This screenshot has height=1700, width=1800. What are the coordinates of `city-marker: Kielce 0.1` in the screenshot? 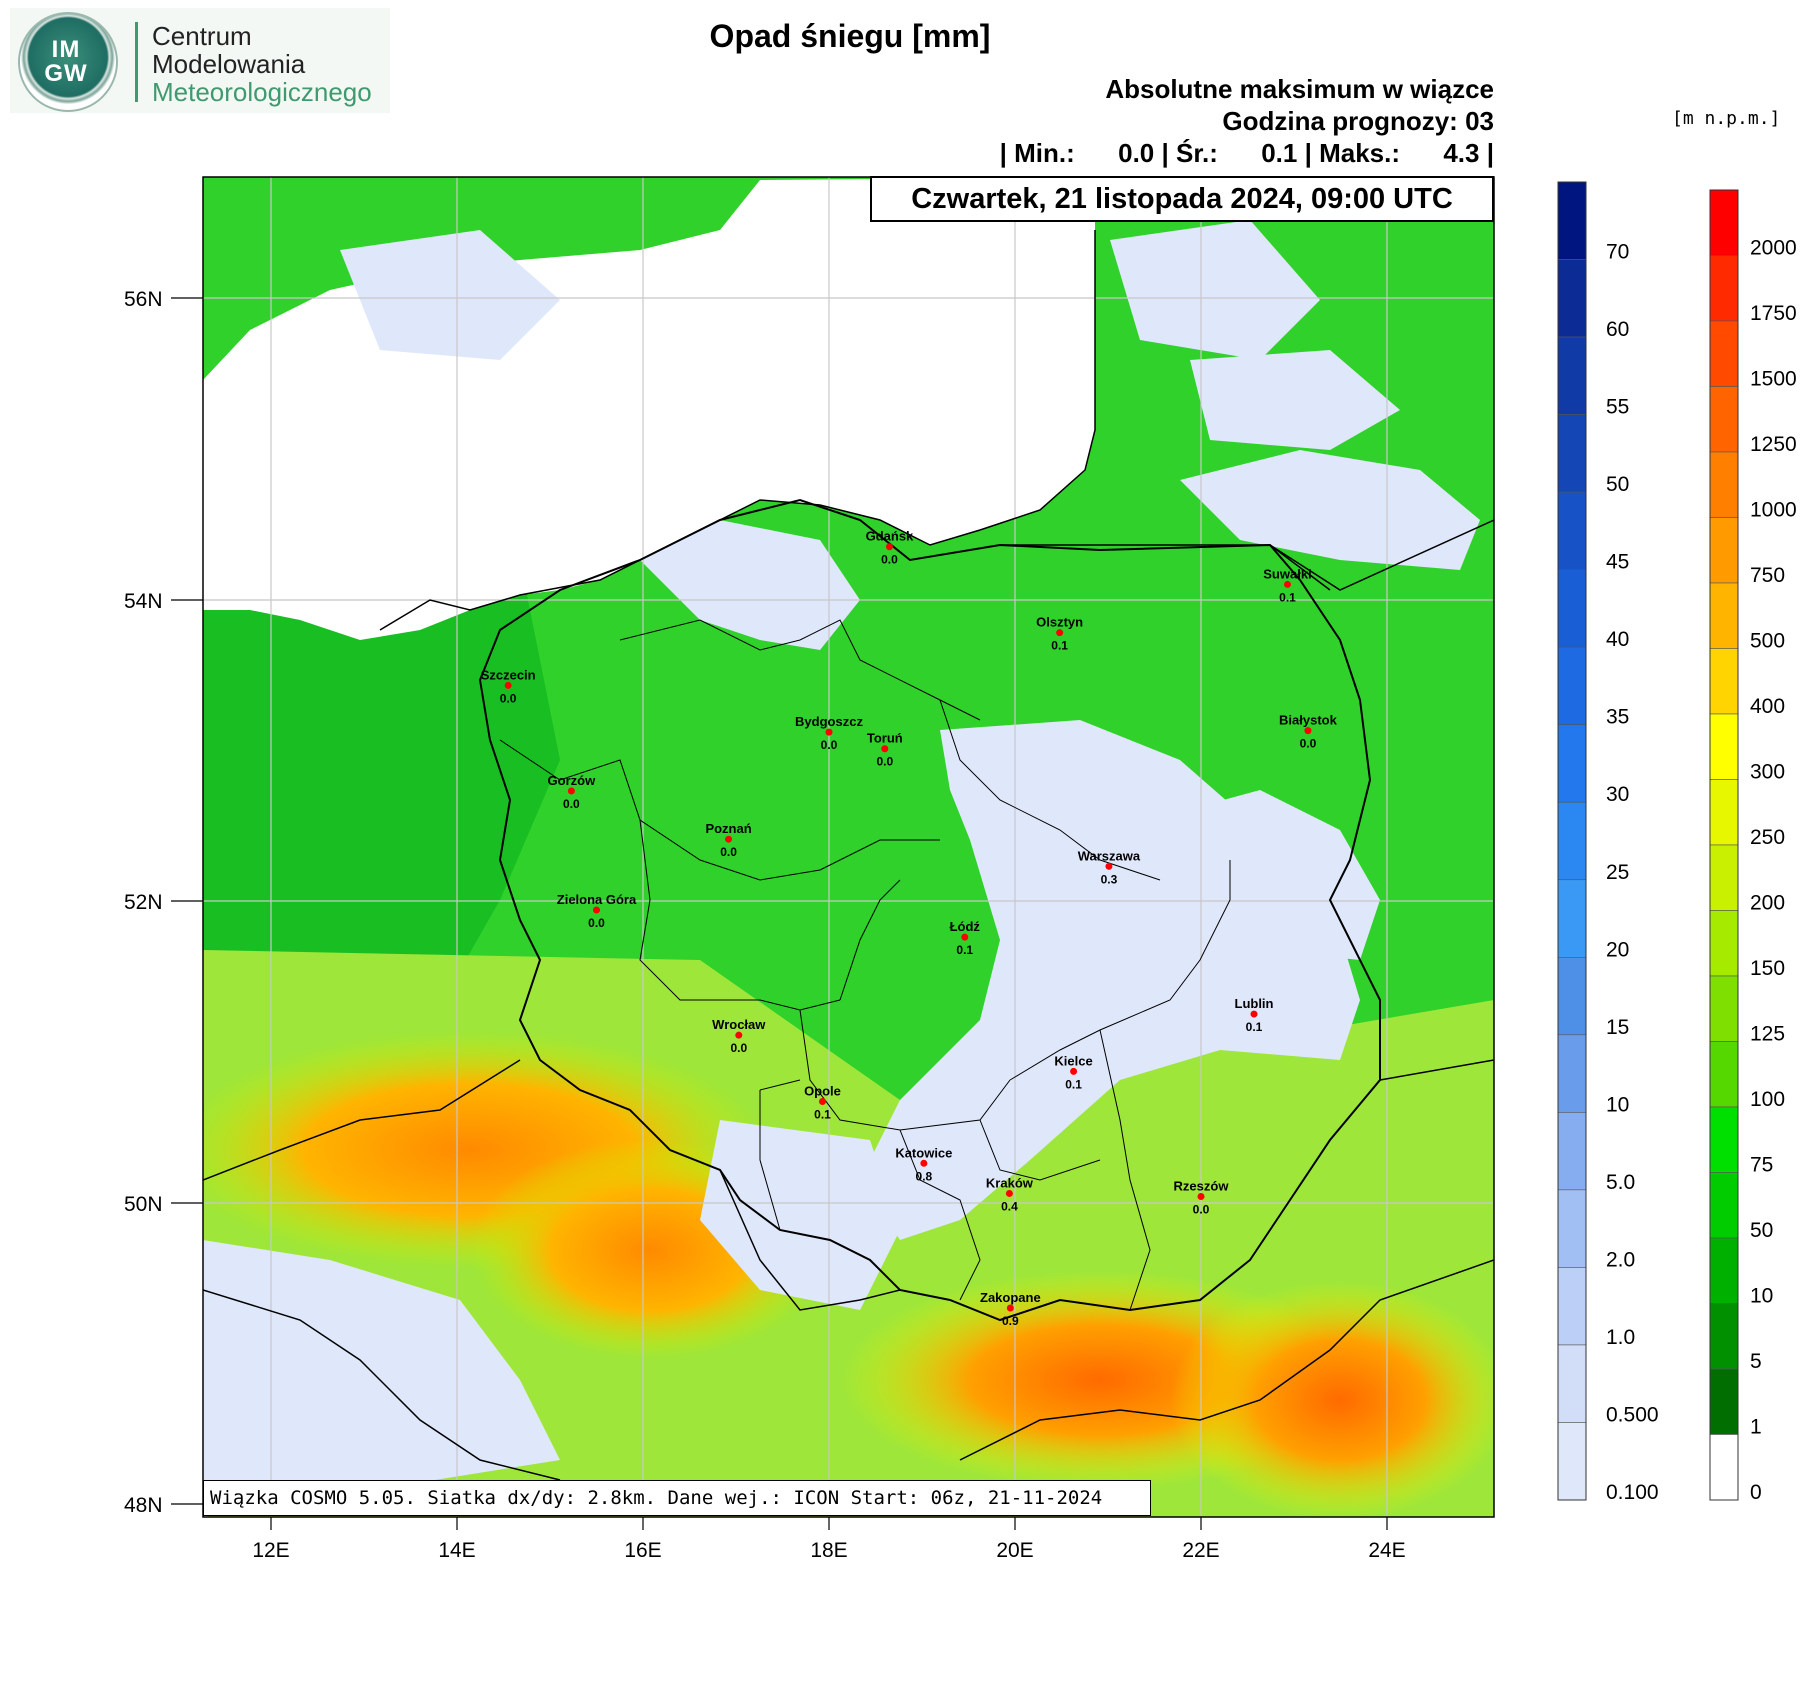 It's located at (1073, 1072).